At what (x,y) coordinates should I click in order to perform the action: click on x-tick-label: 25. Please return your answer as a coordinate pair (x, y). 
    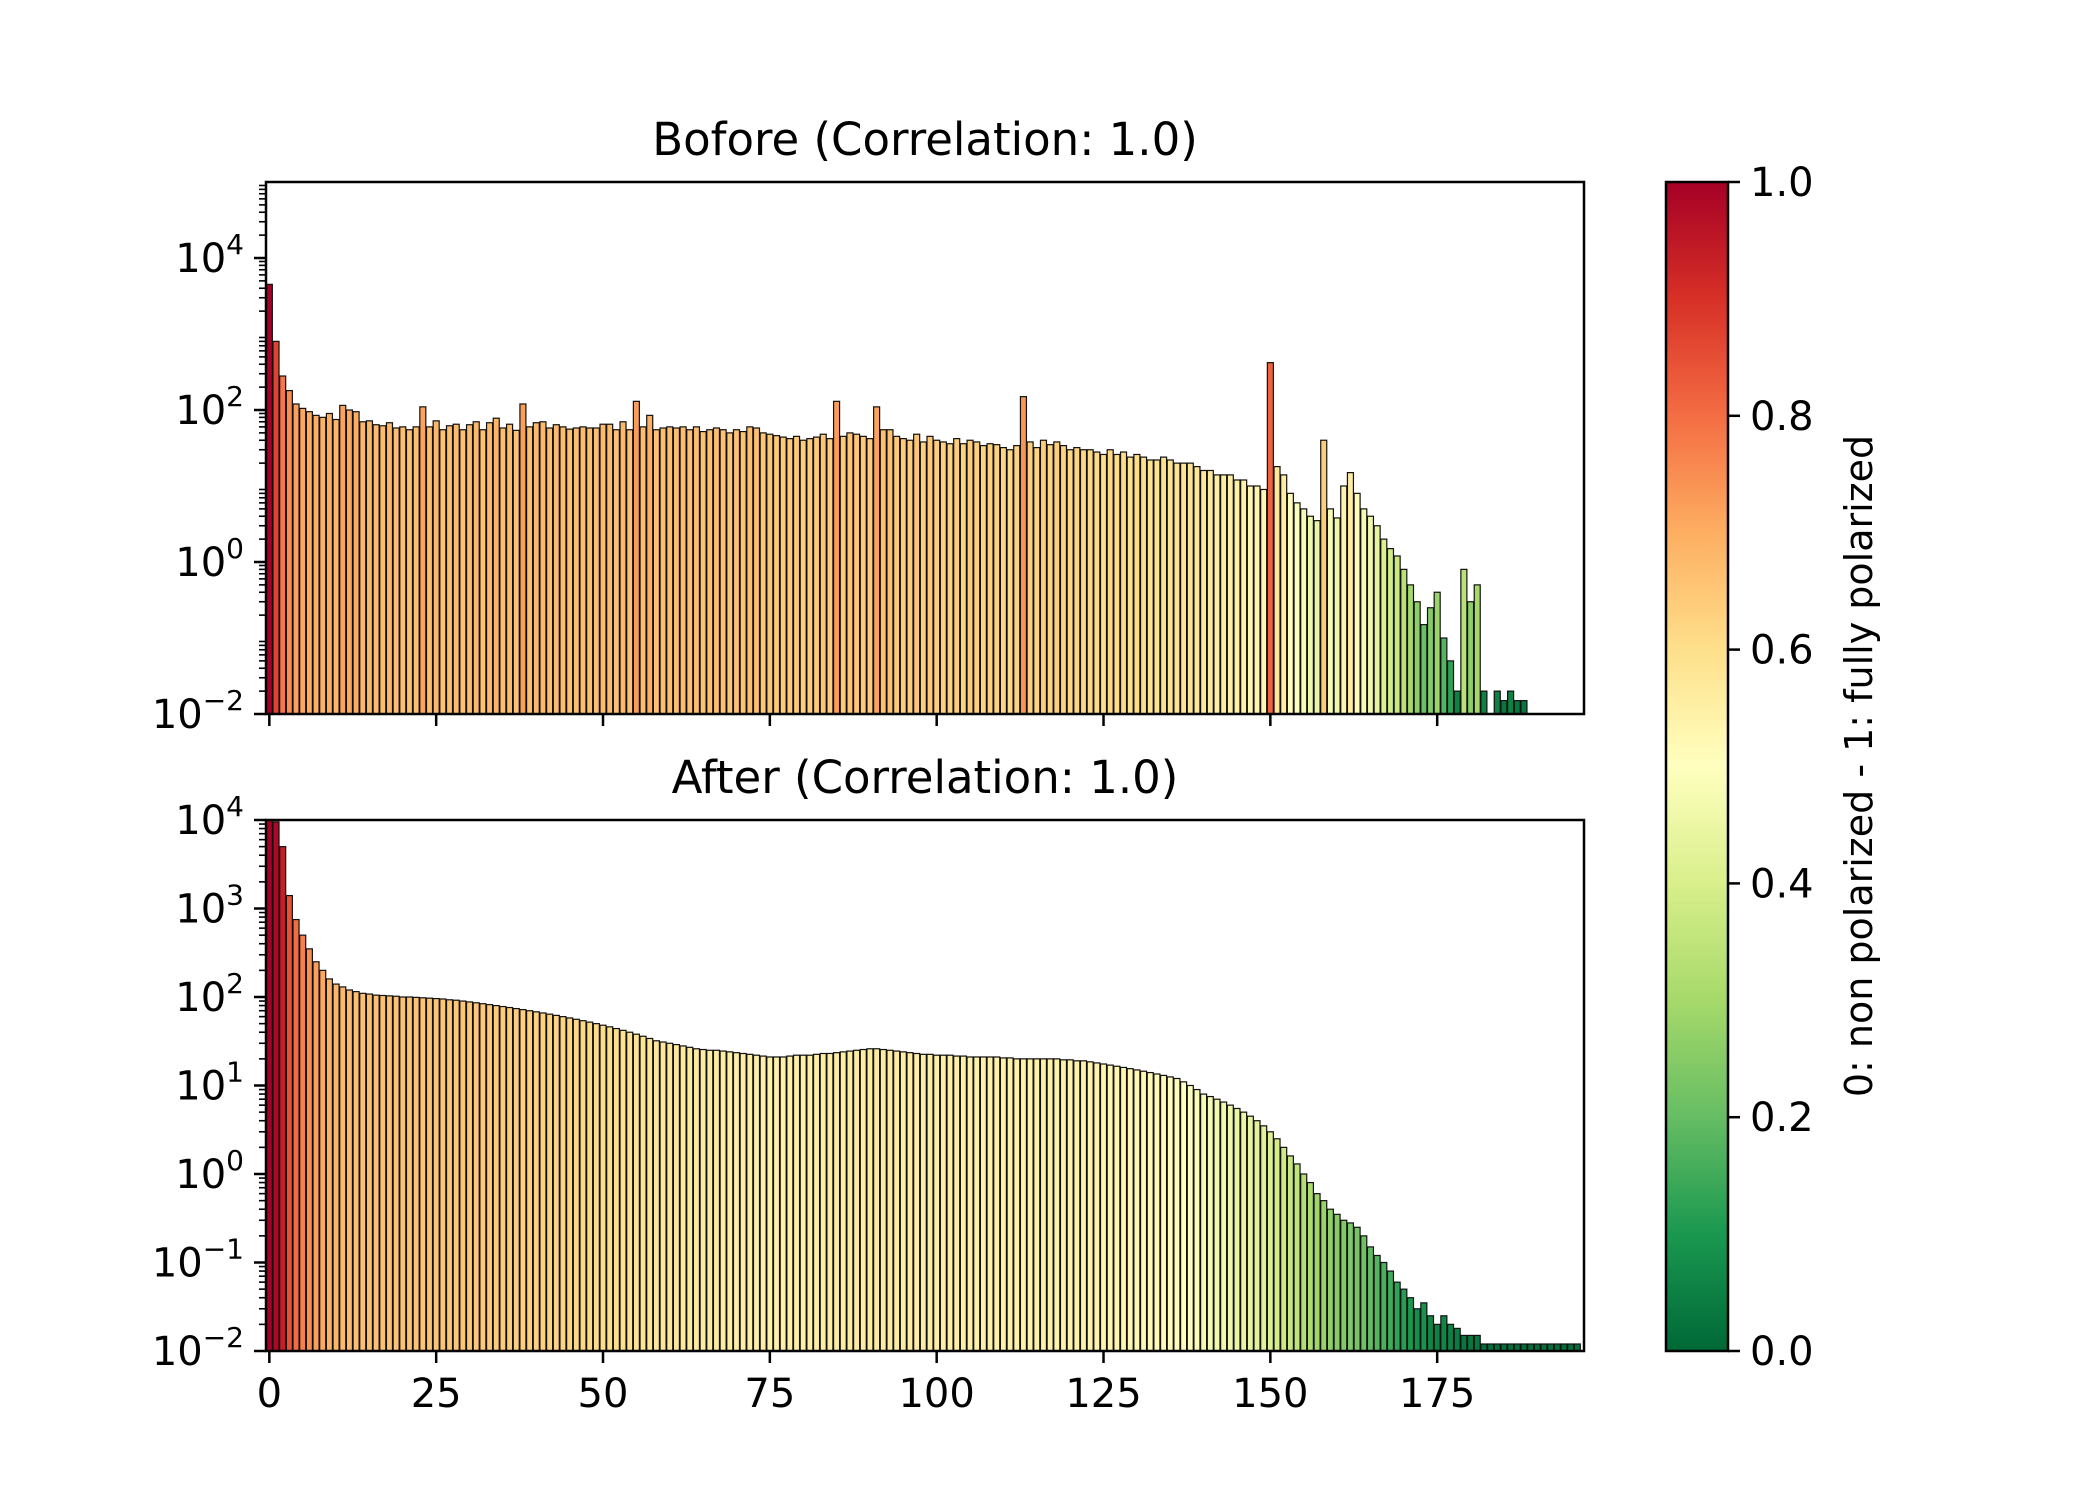
    Looking at the image, I should click on (436, 1394).